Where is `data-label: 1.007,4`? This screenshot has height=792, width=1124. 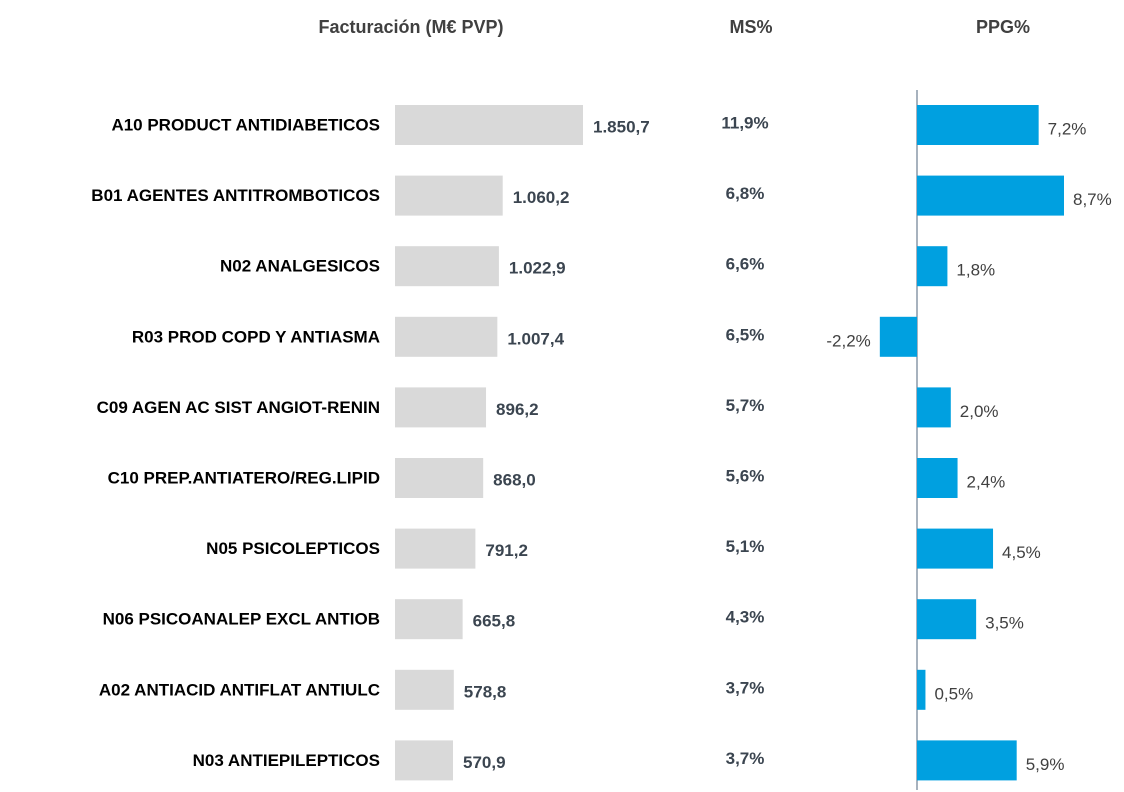
data-label: 1.007,4 is located at coordinates (535, 338).